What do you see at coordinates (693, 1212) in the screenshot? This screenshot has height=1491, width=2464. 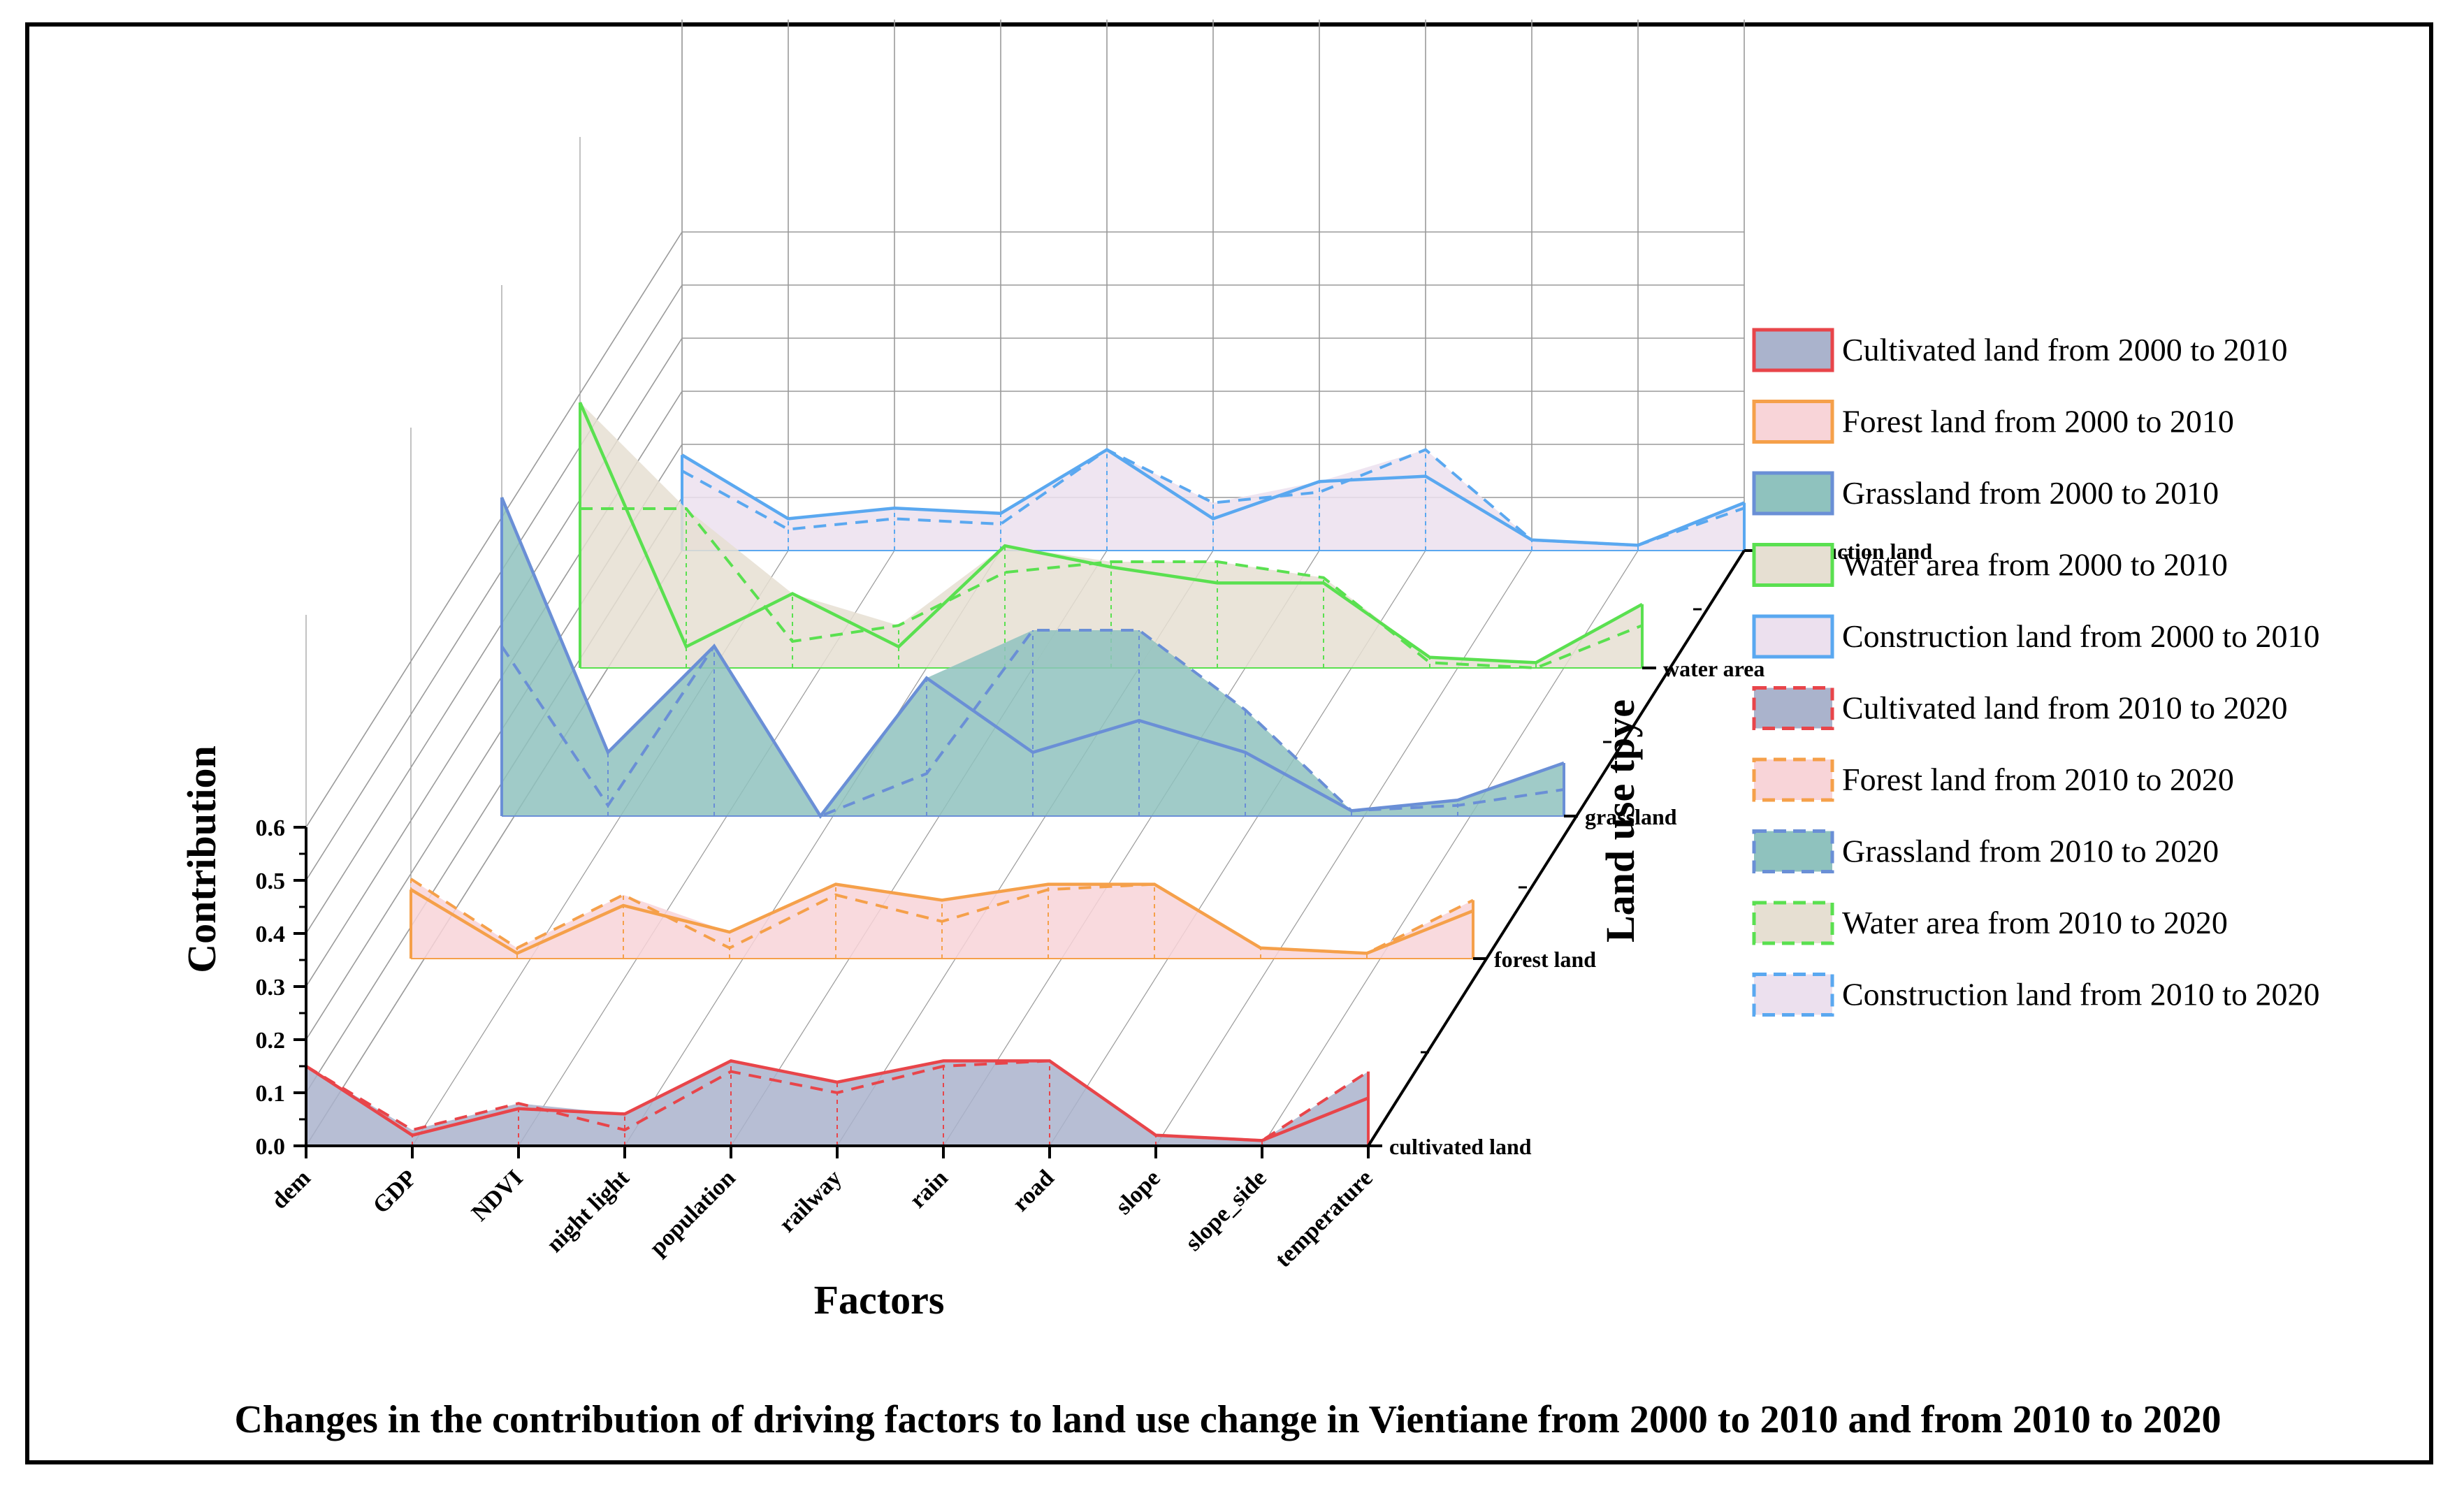 I see `x-tick-label: population` at bounding box center [693, 1212].